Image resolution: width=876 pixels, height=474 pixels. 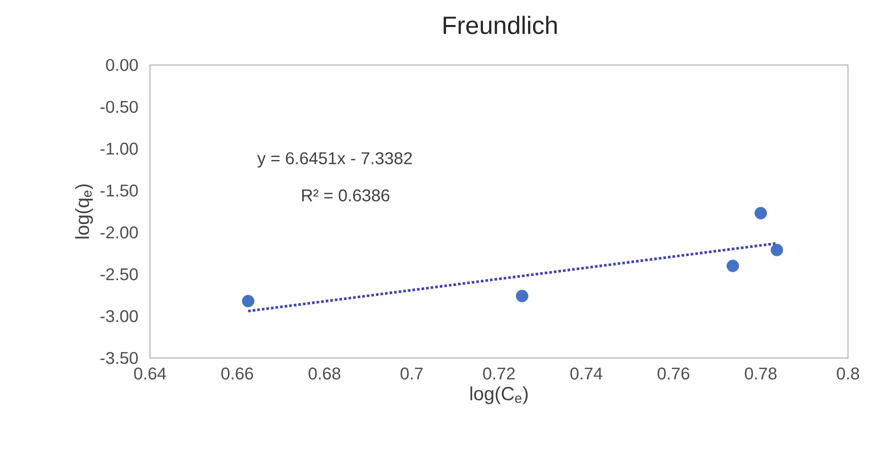 What do you see at coordinates (119, 358) in the screenshot?
I see `y-tick-label: -3.50` at bounding box center [119, 358].